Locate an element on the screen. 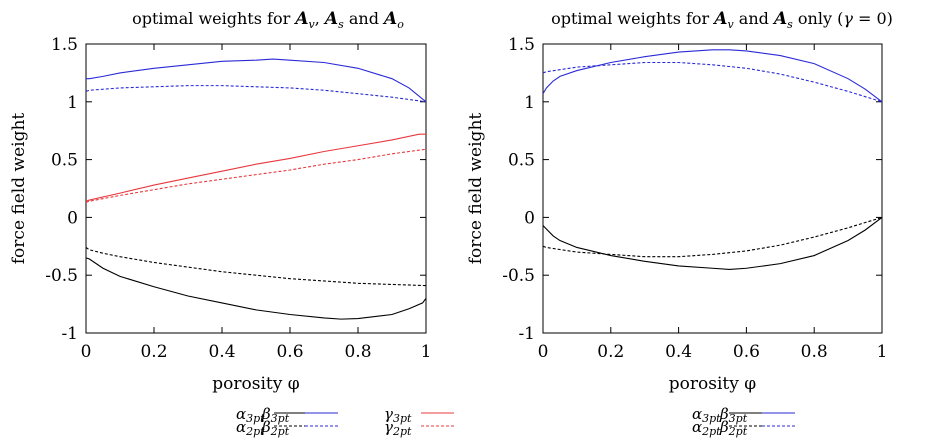 Image resolution: width=933 pixels, height=447 pixels. title-part: , is located at coordinates (320, 18).